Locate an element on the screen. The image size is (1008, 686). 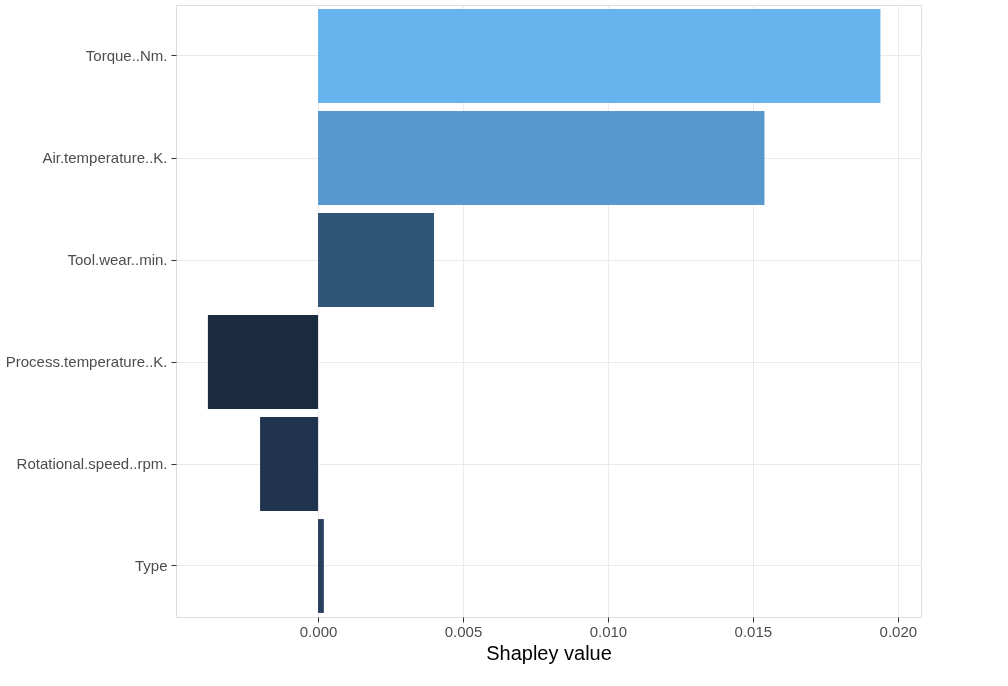
y-tick-label: Type is located at coordinates (151, 565).